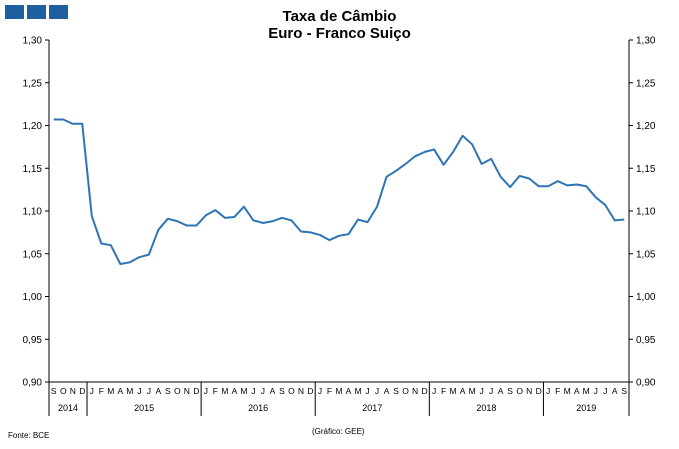 Image resolution: width=679 pixels, height=449 pixels. I want to click on y-tick-label-right: 1,00, so click(646, 297).